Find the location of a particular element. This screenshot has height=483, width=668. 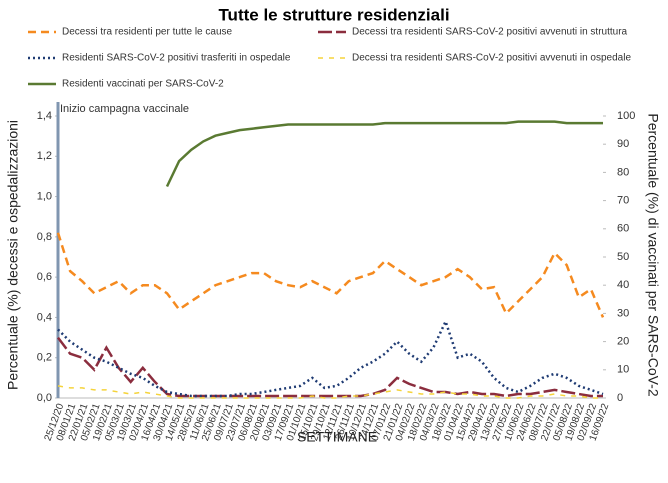

y-tick-label: 1,4 is located at coordinates (44, 116).